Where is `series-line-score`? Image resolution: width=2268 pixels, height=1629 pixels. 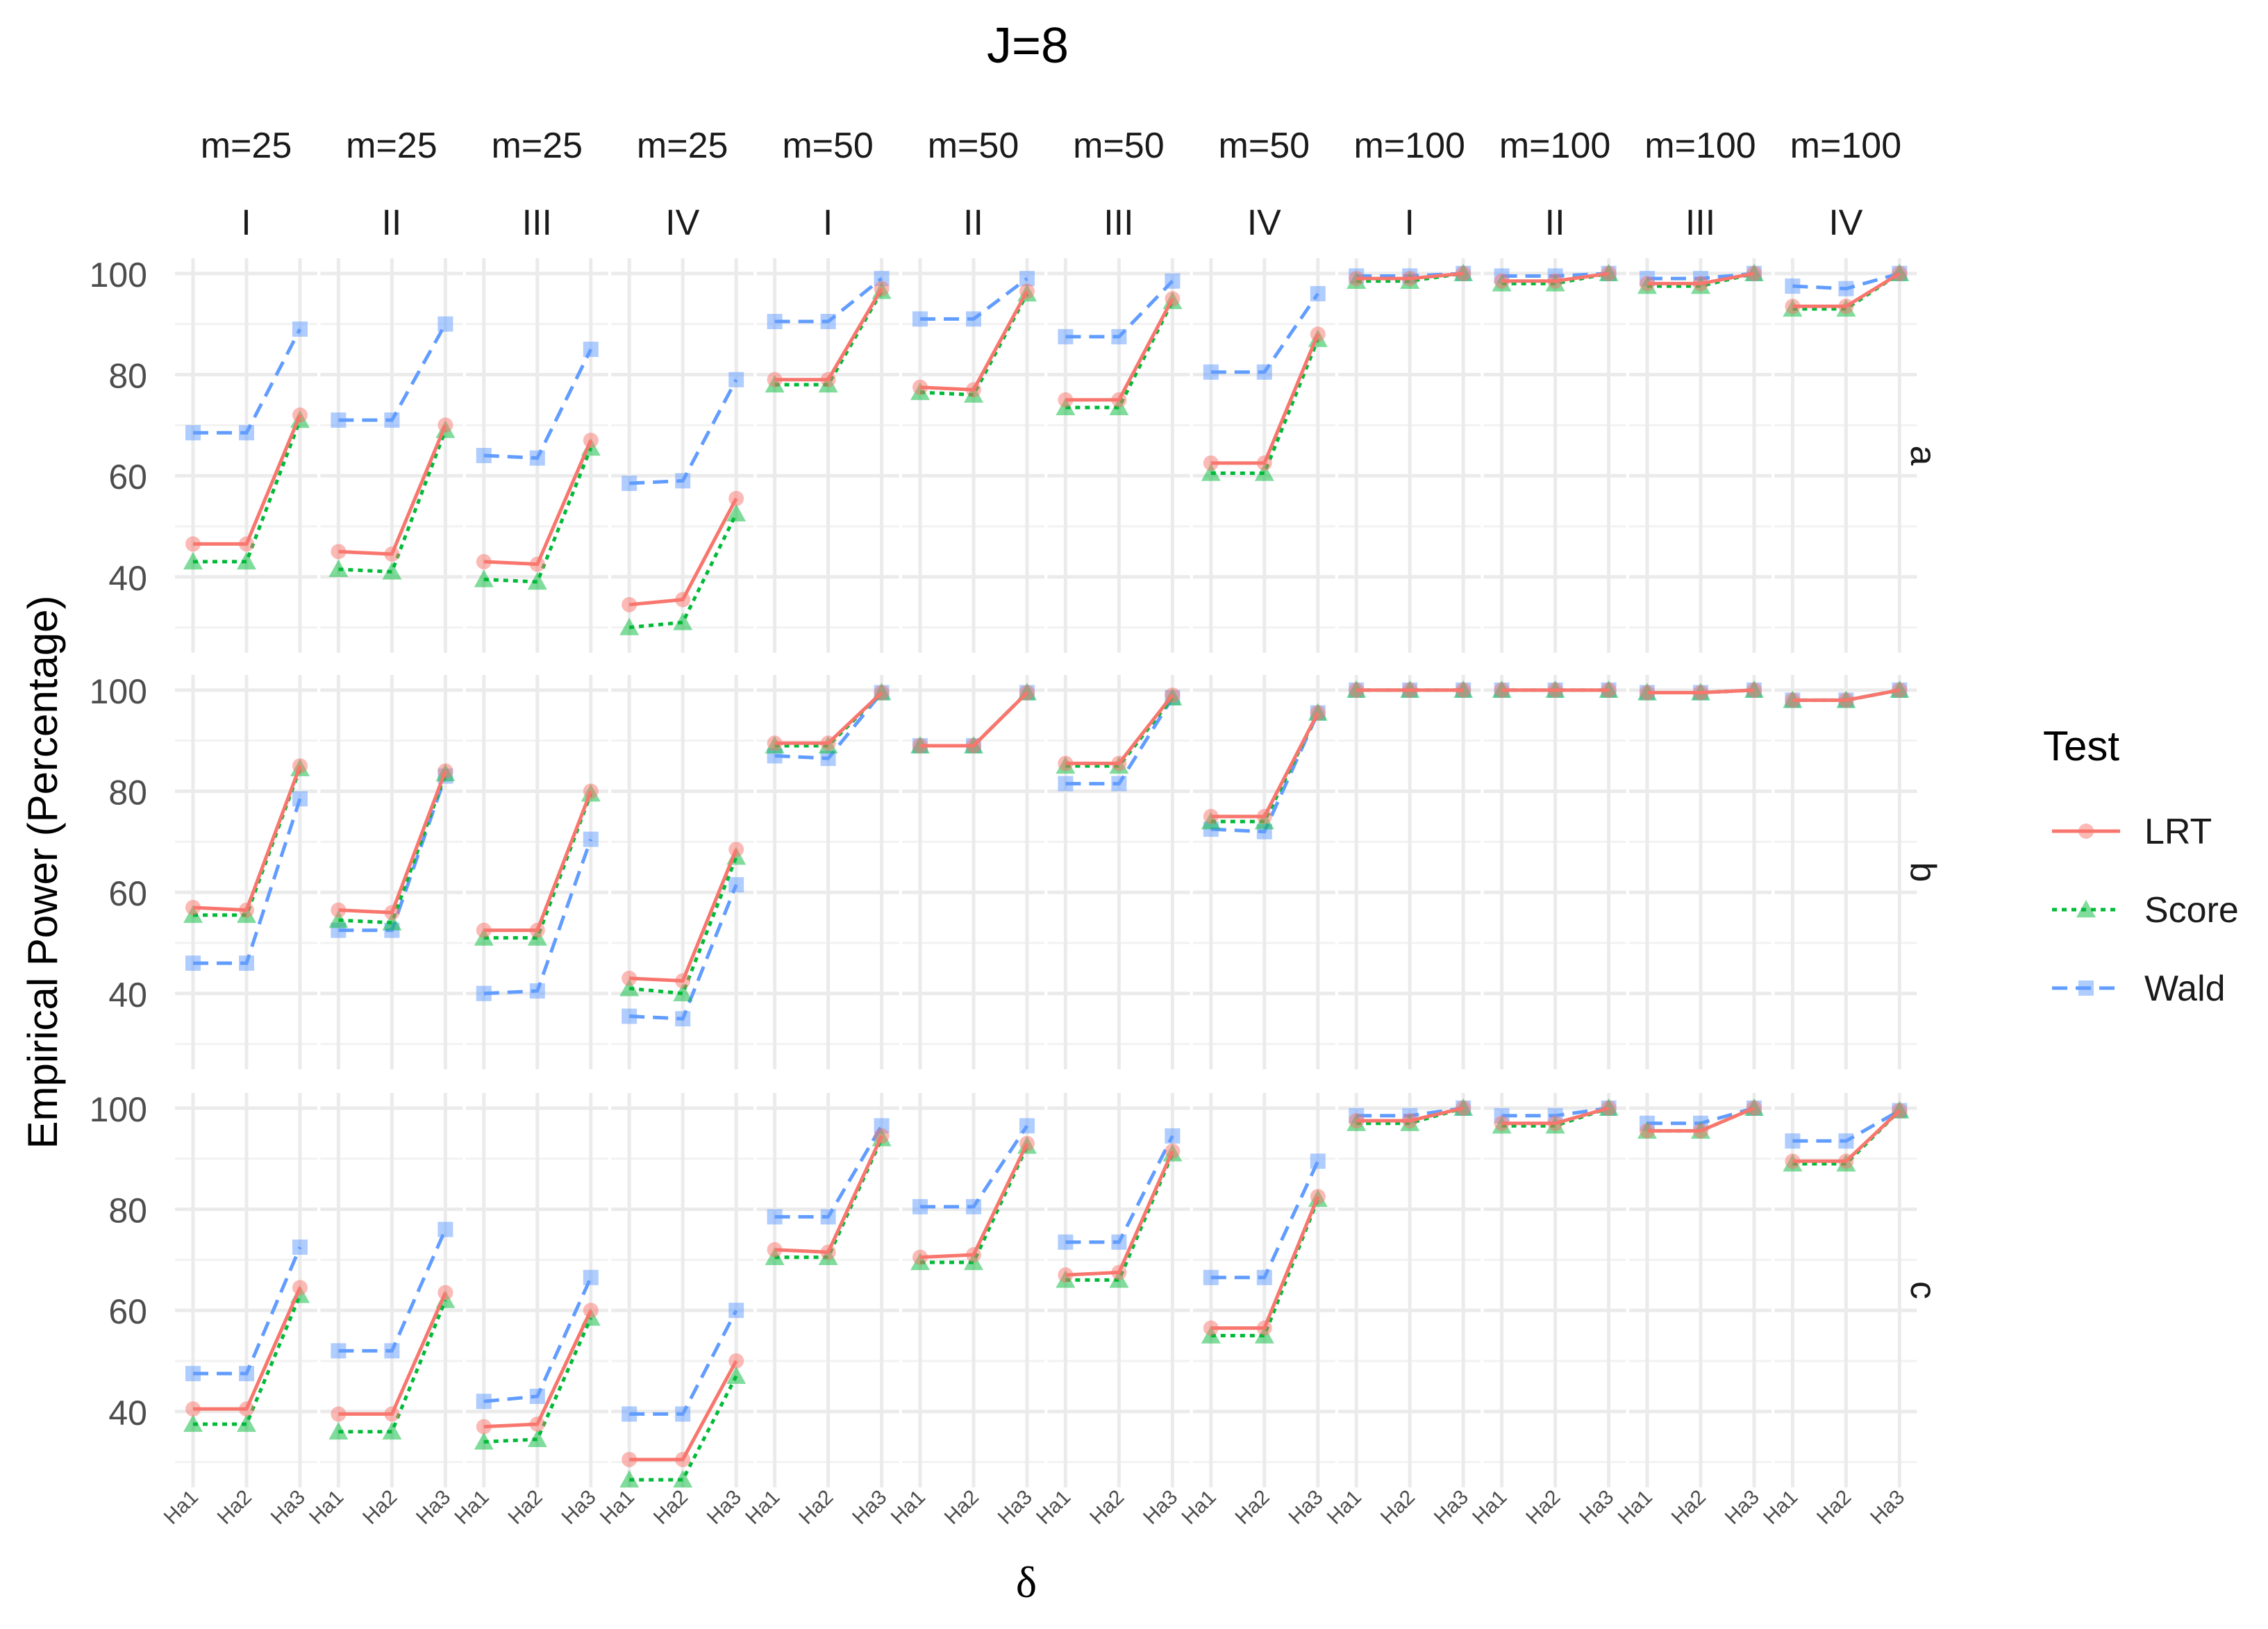
series-line-score is located at coordinates (538, 515).